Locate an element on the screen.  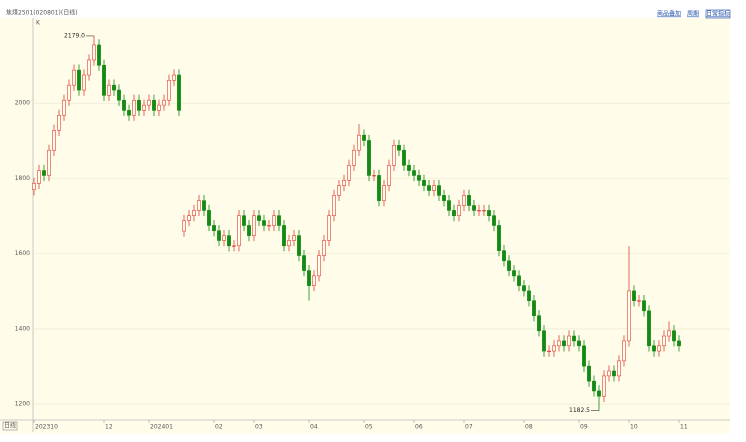
toolbar-button-frame is located at coordinates (718, 14).